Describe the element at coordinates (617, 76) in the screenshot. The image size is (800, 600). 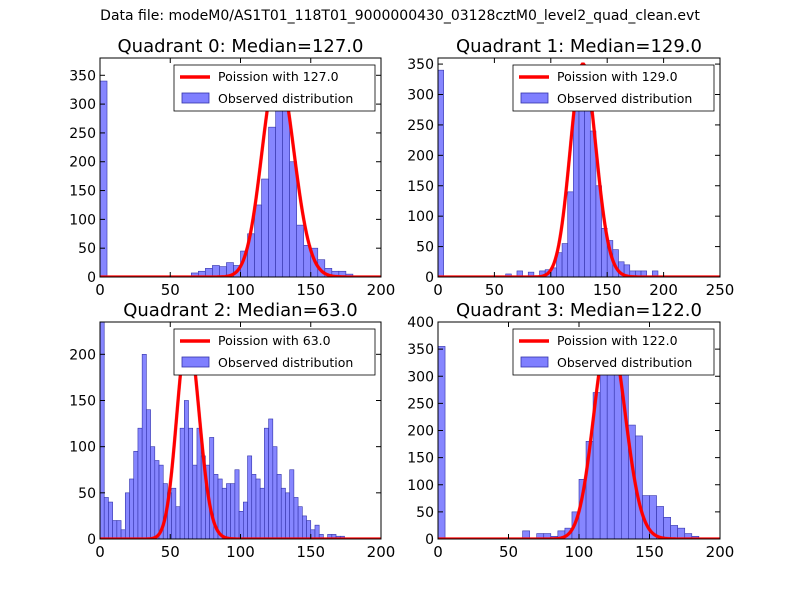
I see `legend-line-label: Poission with 129.0` at that location.